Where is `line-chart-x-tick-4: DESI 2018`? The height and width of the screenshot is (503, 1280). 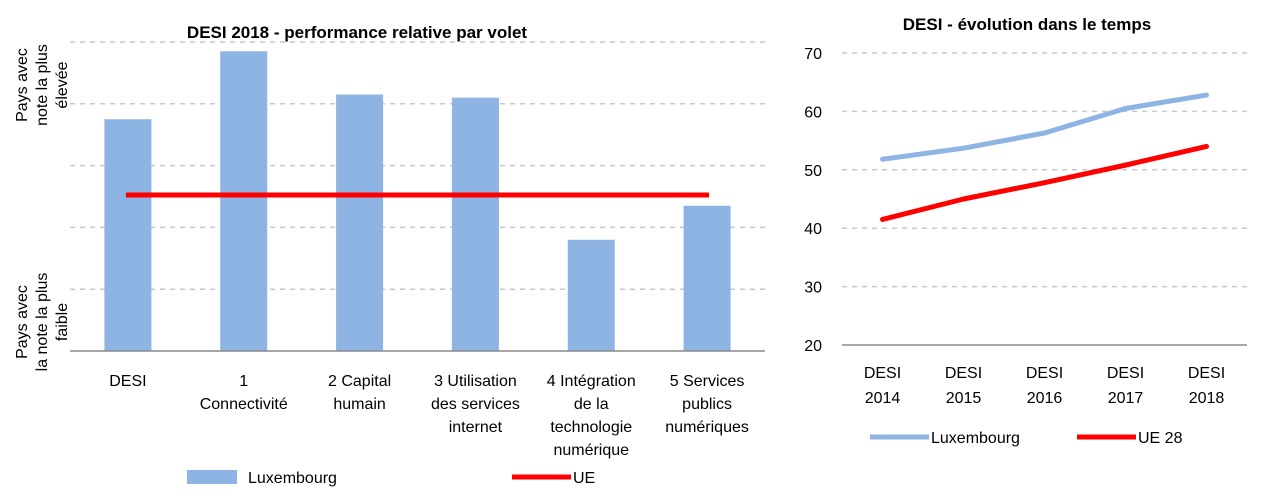
line-chart-x-tick-4: DESI 2018 is located at coordinates (1206, 386).